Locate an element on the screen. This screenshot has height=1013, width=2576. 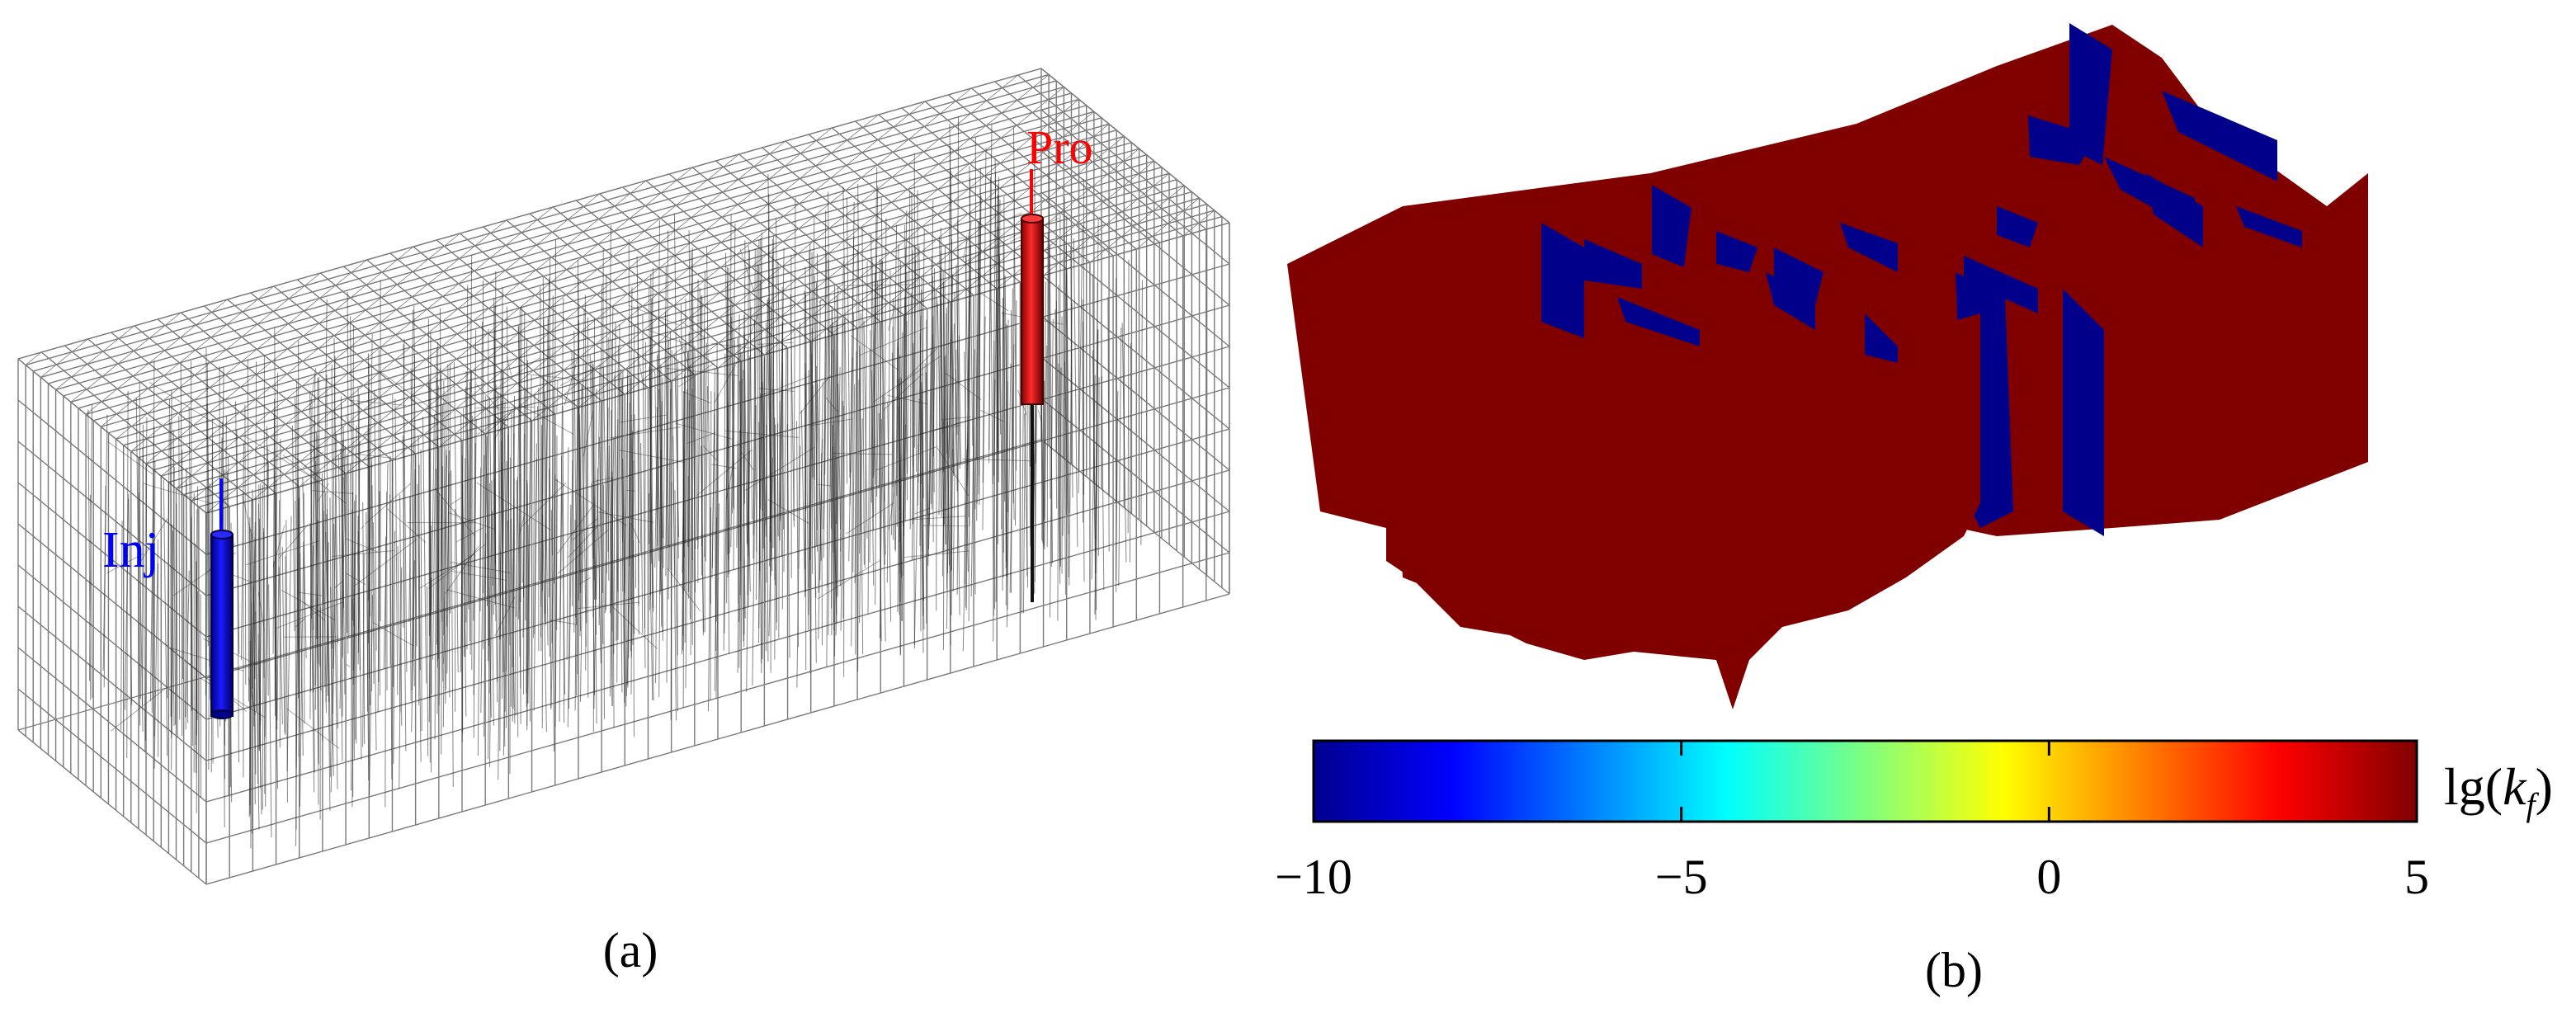
colorbar-tick-label-2: 0 is located at coordinates (2048, 877).